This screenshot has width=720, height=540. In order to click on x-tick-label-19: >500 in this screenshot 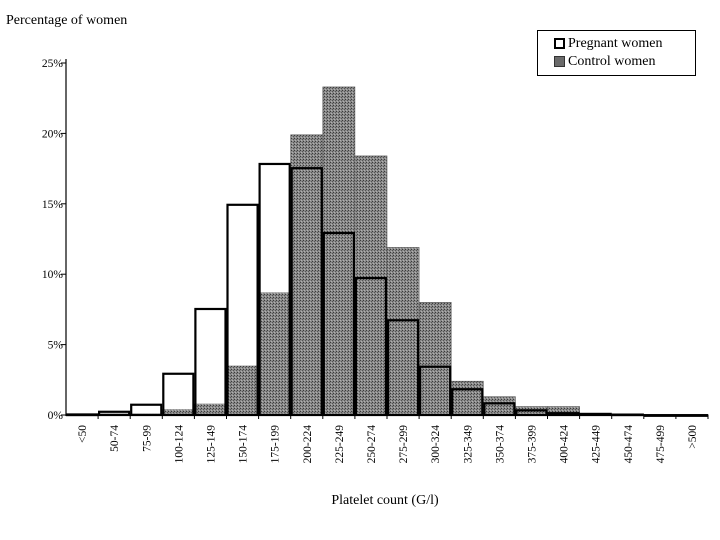, I will do `click(693, 437)`.